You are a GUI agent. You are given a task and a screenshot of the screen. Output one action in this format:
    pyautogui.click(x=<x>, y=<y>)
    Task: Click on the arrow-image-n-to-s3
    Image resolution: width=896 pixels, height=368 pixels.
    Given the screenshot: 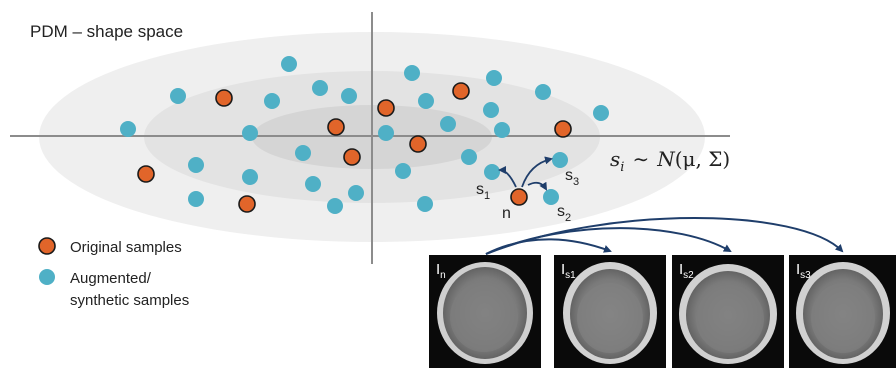 What is the action you would take?
    pyautogui.click(x=664, y=236)
    